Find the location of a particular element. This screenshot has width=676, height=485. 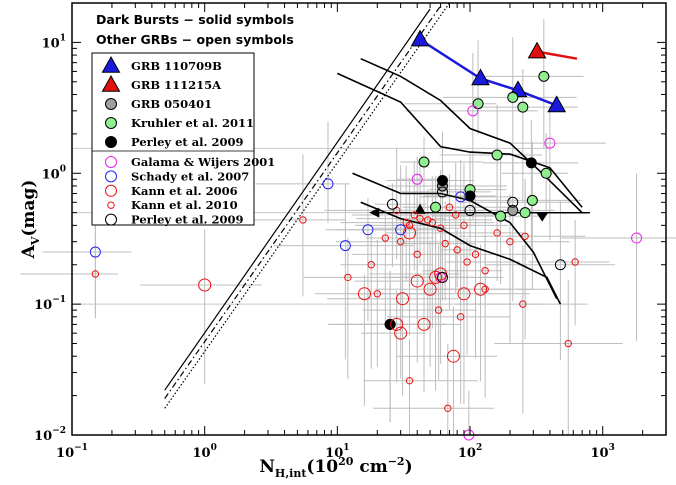

legend-label: Kann et al. 2010 is located at coordinates (184, 205).